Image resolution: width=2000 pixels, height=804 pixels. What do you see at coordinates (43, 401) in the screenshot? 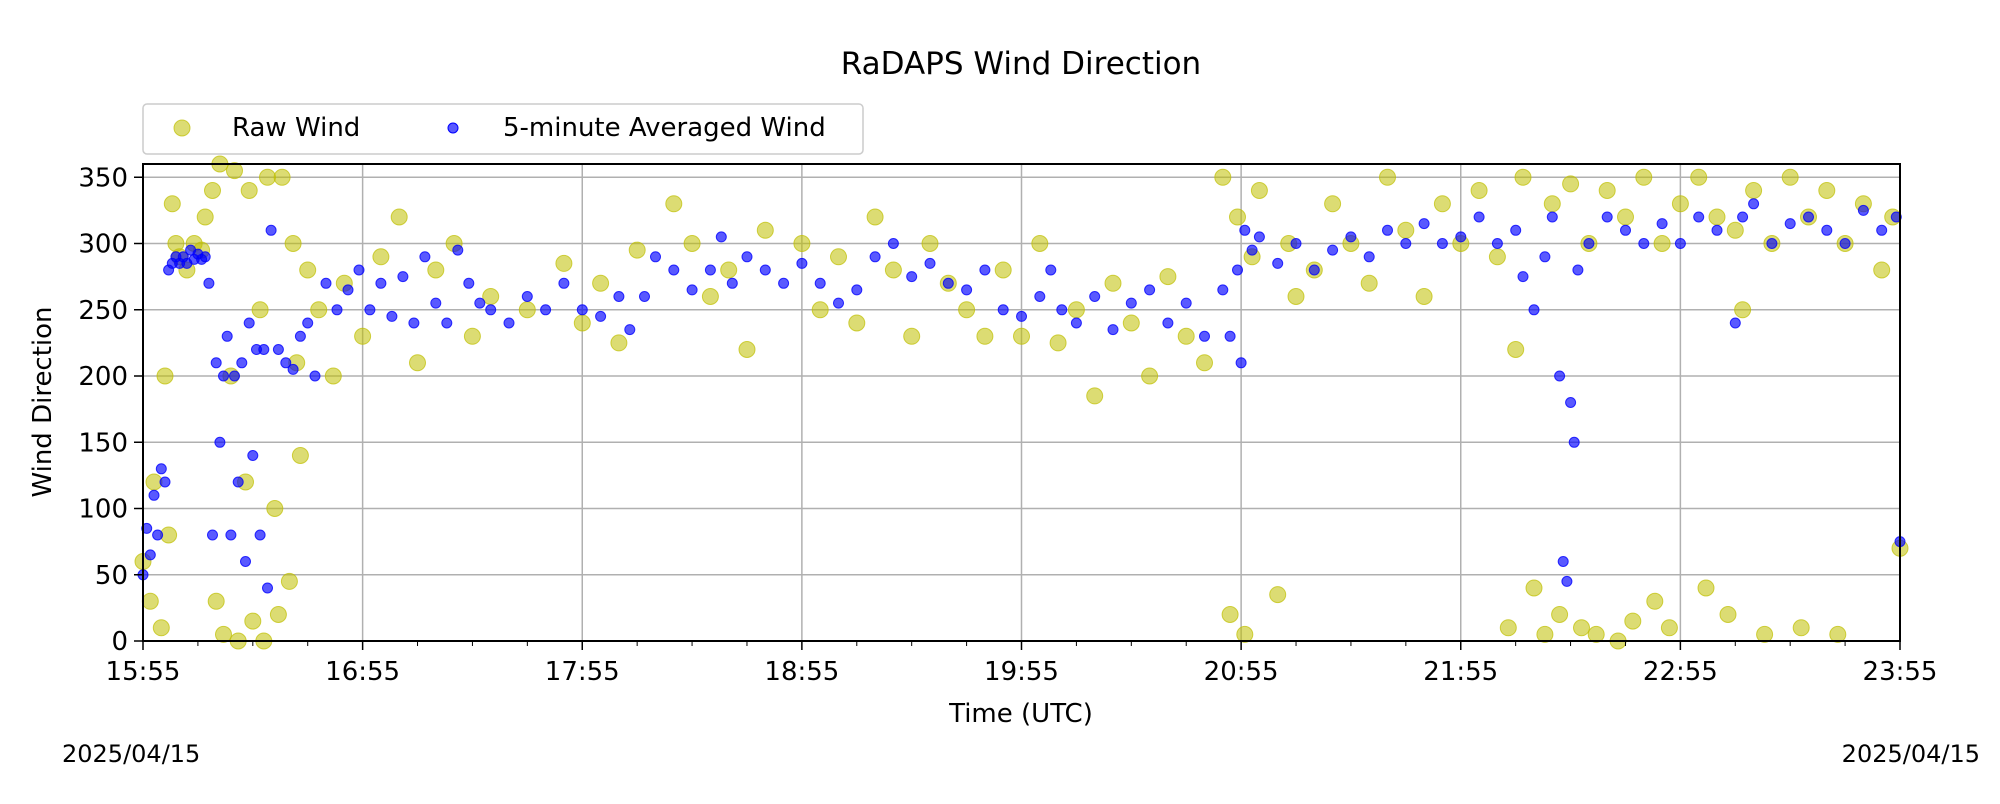
I see `y-axis-label: Wind Direction` at bounding box center [43, 401].